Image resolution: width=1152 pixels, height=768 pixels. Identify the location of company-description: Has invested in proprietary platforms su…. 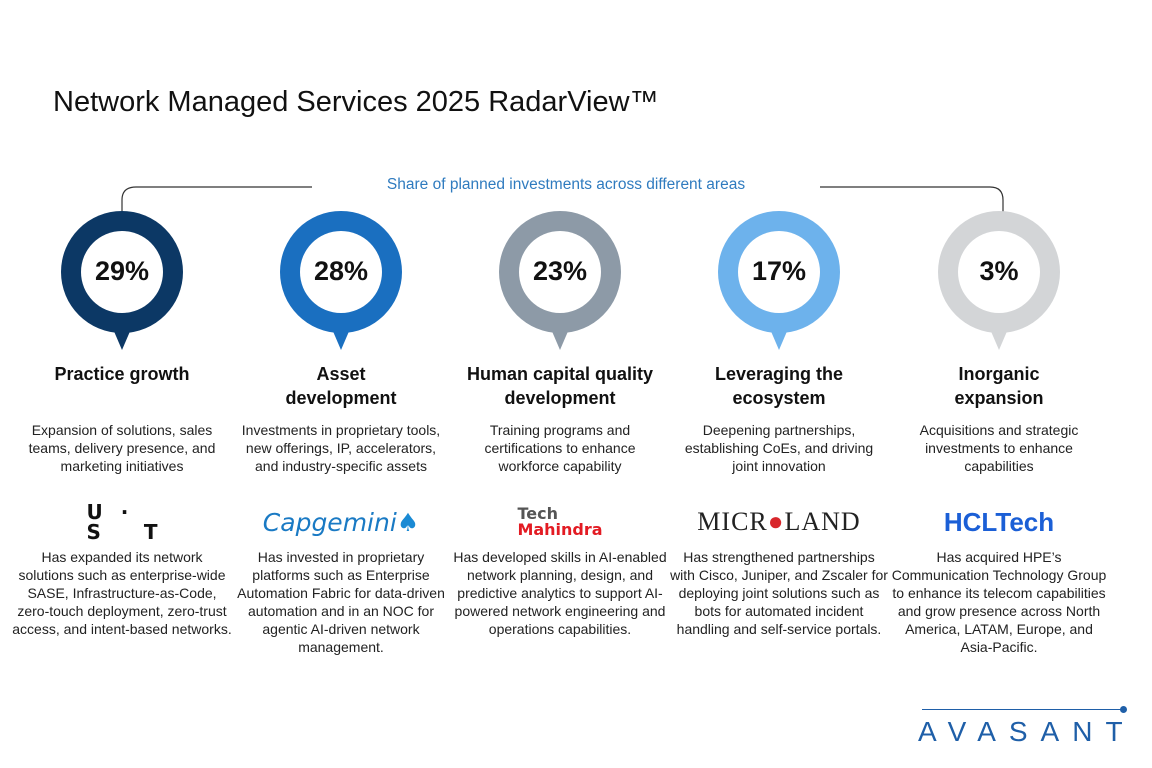
(341, 602).